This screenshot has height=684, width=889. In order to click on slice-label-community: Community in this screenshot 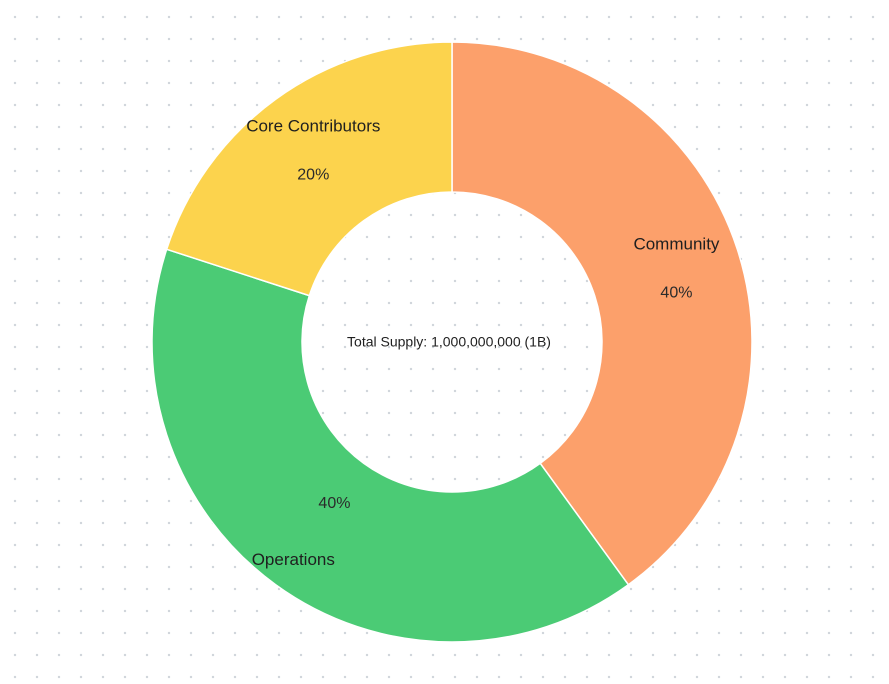, I will do `click(676, 244)`.